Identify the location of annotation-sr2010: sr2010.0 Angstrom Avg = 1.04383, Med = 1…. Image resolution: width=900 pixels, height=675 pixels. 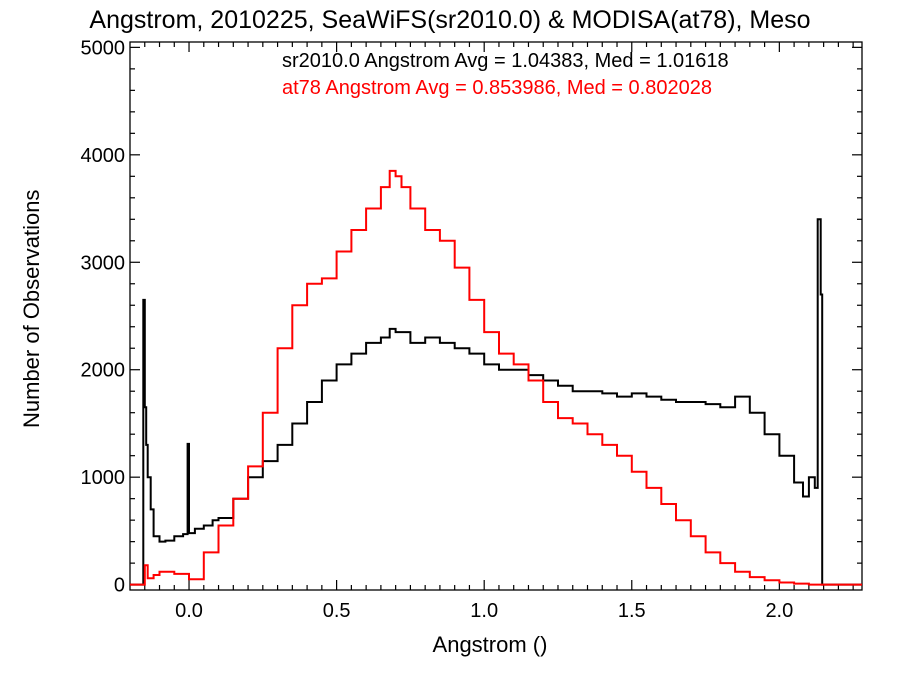
(505, 61).